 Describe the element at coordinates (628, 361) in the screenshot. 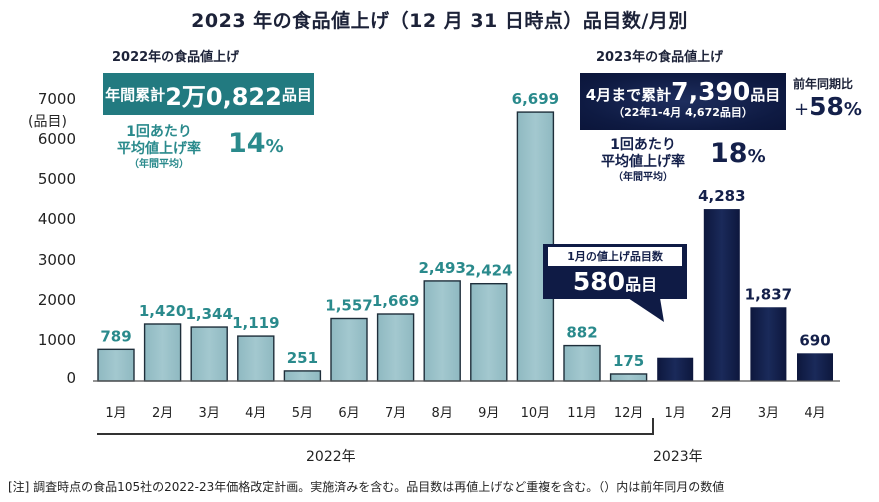

I see `bar-value-label: 175` at that location.